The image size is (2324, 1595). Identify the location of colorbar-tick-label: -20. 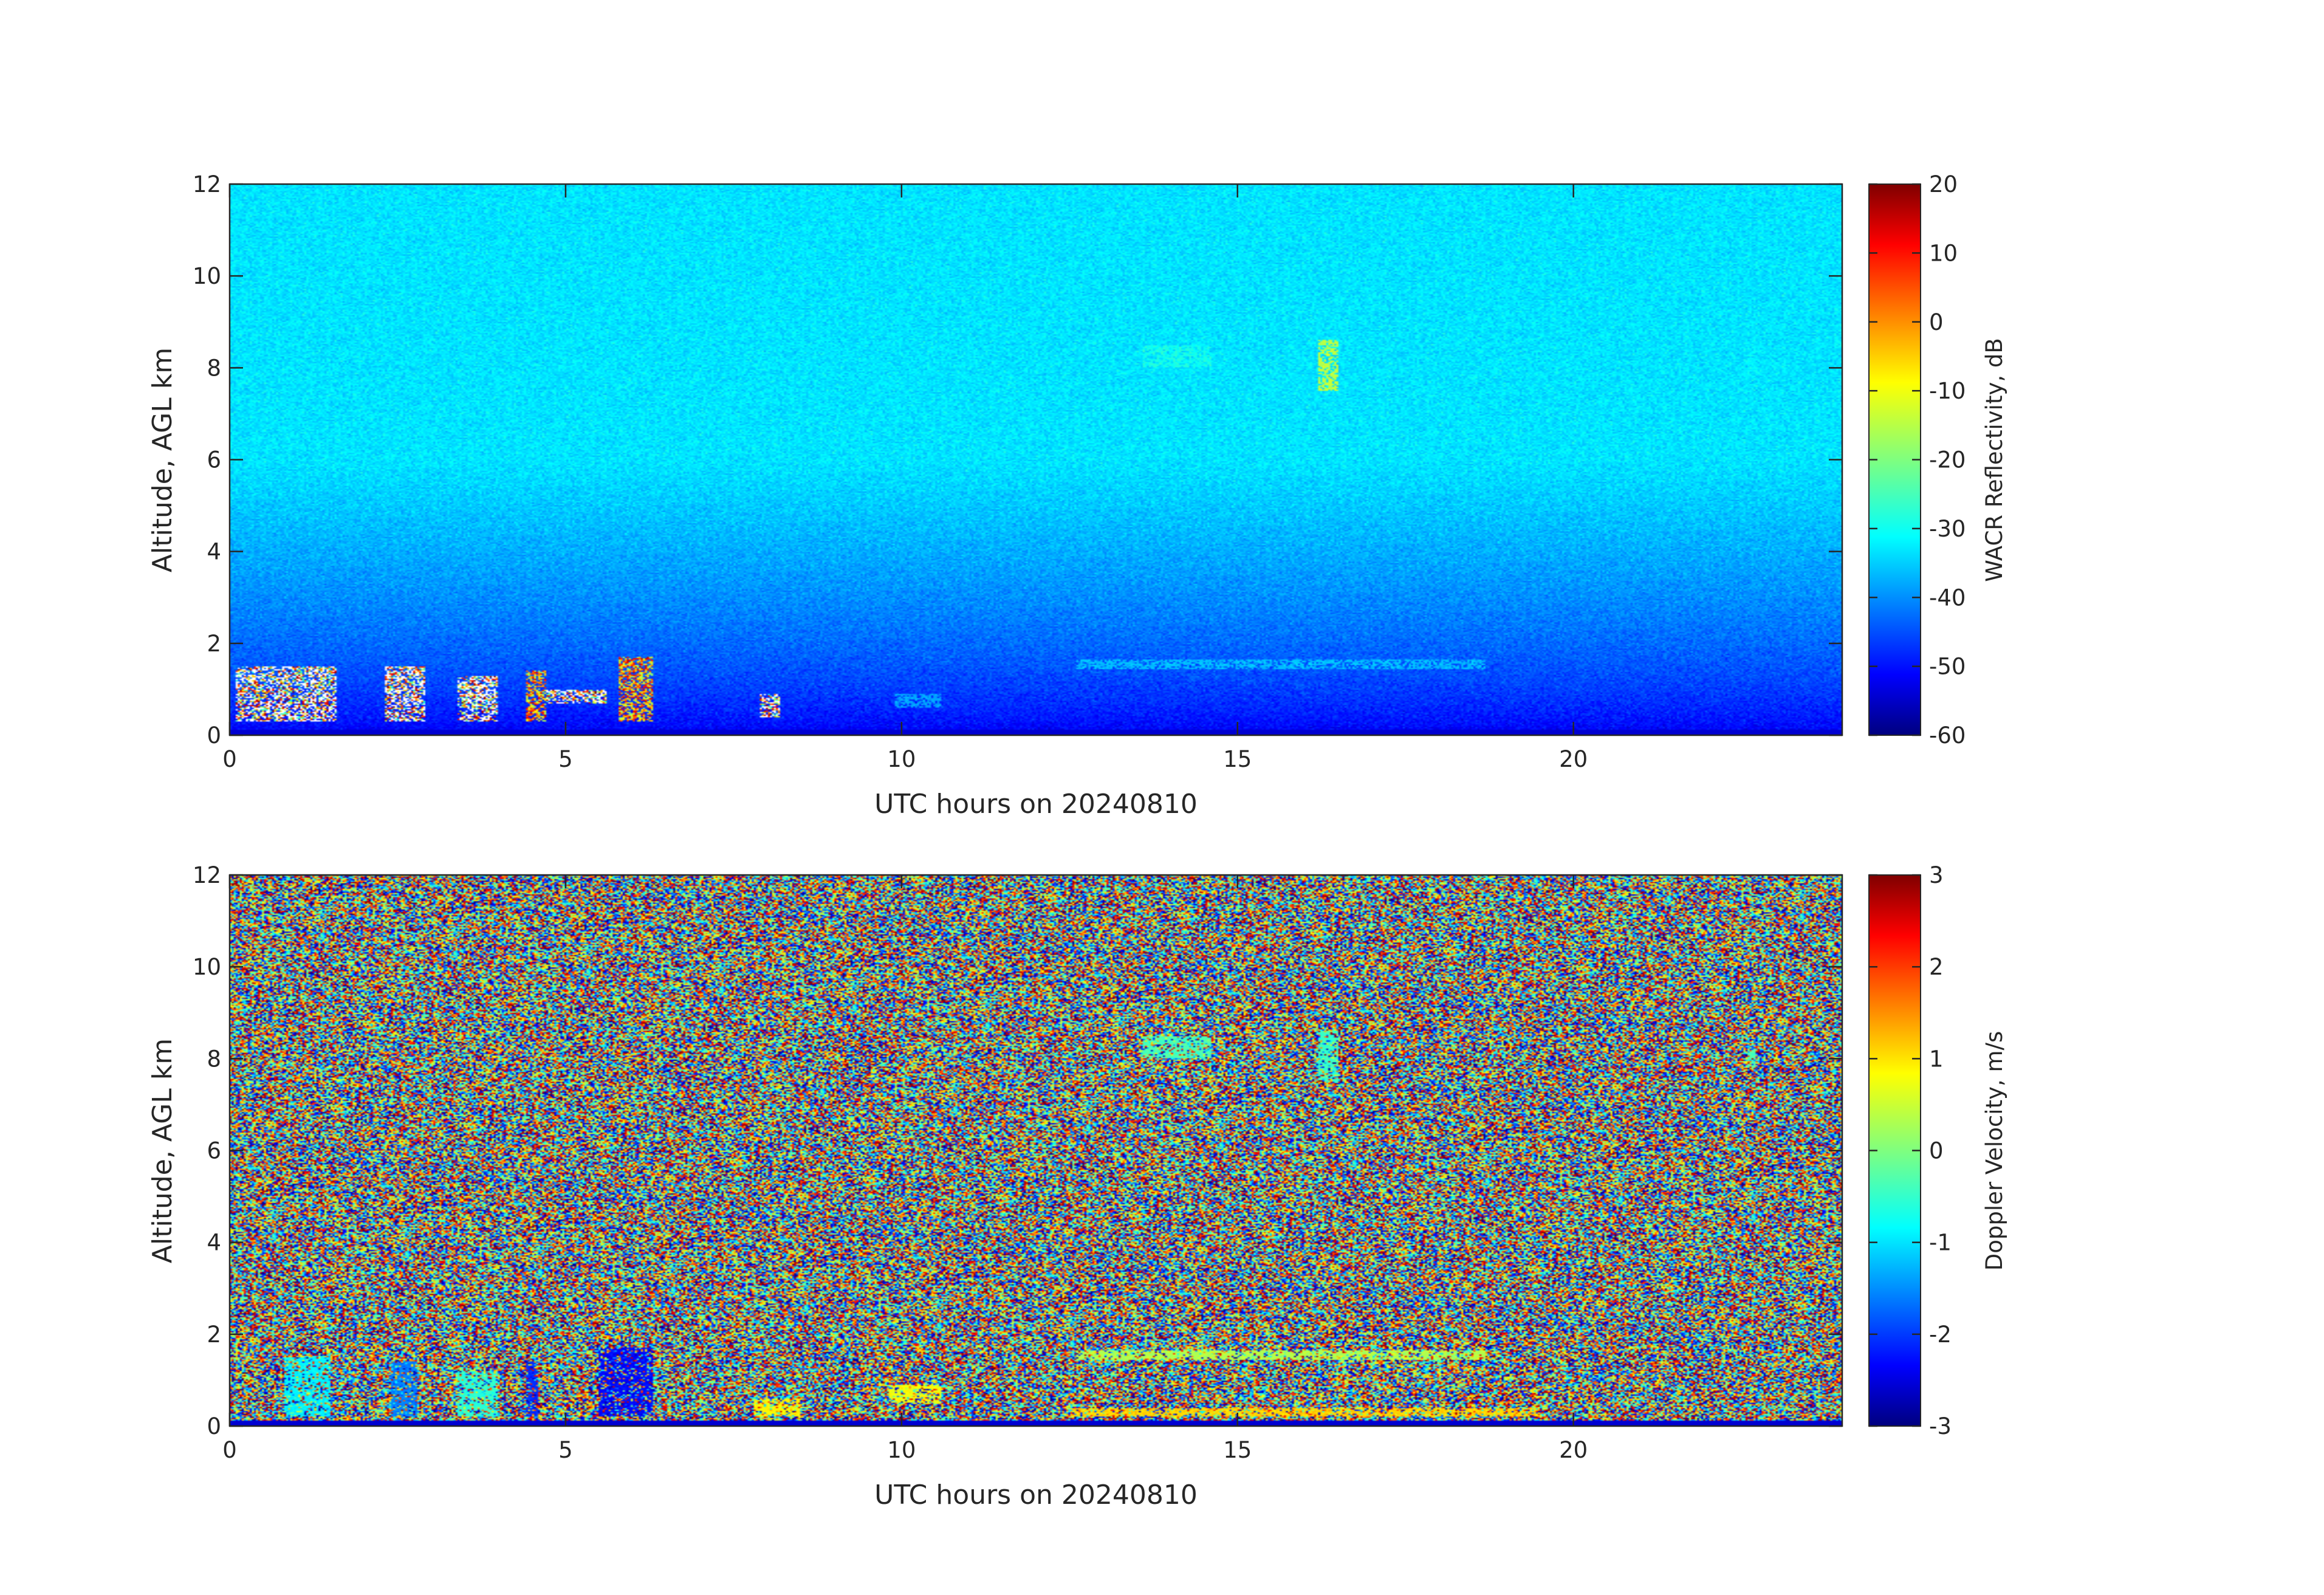
(1948, 460).